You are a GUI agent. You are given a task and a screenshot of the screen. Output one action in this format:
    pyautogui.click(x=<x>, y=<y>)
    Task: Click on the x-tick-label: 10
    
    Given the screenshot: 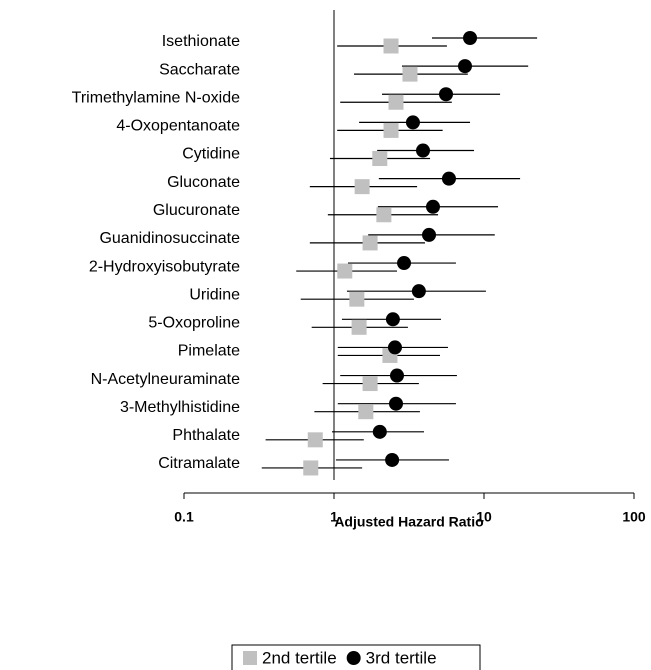 What is the action you would take?
    pyautogui.click(x=484, y=517)
    